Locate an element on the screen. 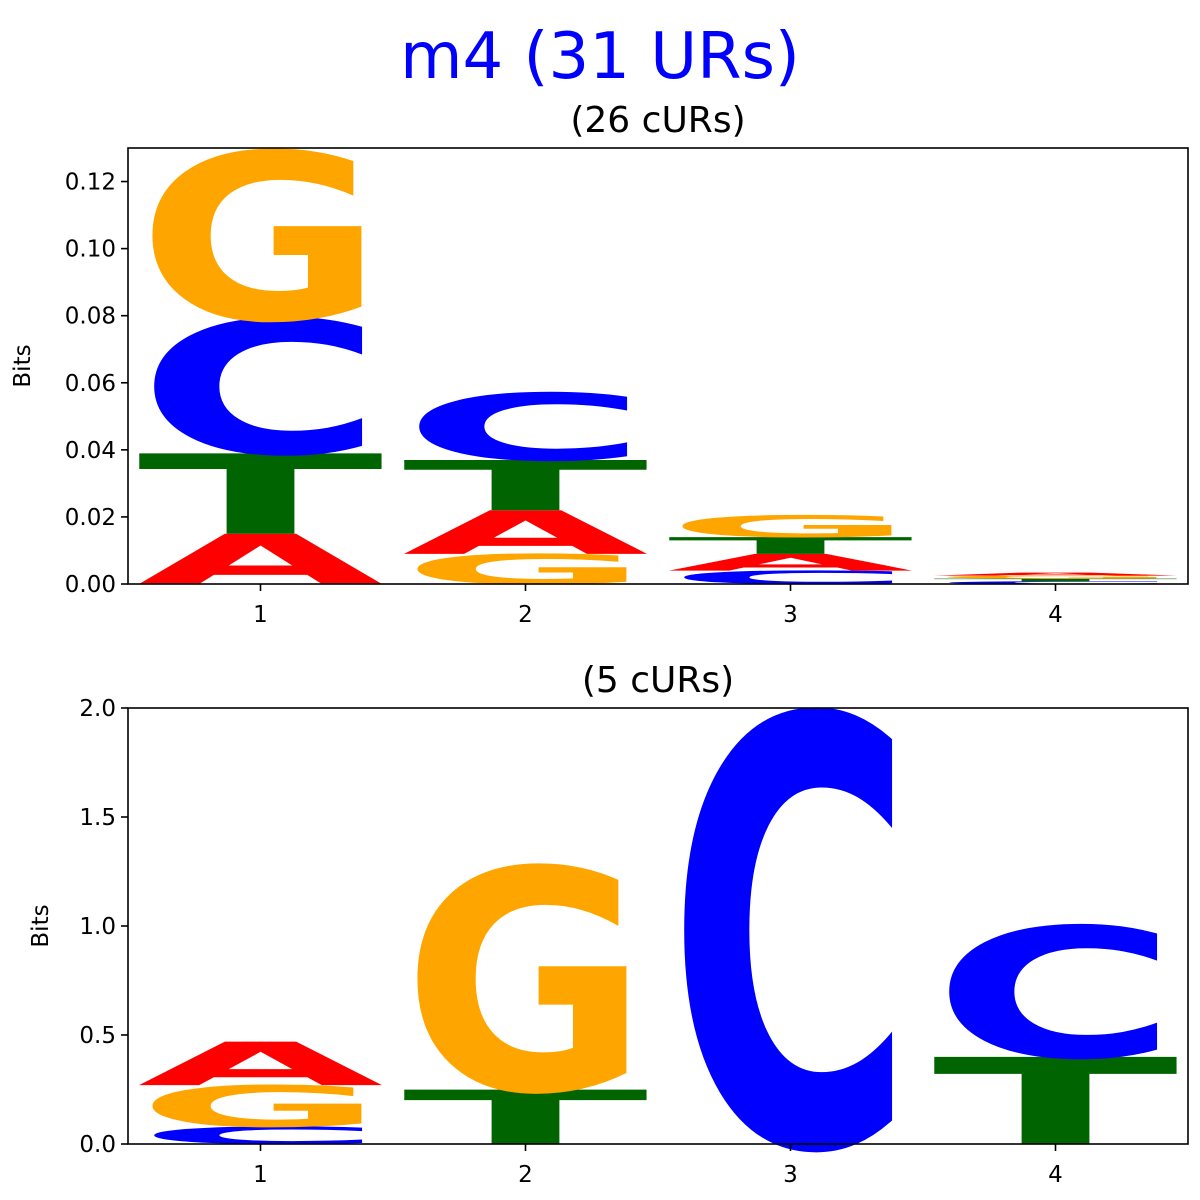 The image size is (1200, 1200). panel-title: (26 cURs) is located at coordinates (657, 120).